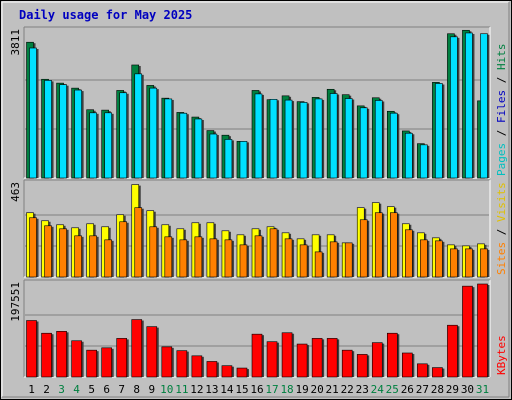 The width and height of the screenshot is (512, 400). Describe the element at coordinates (347, 389) in the screenshot. I see `x-tick-label: 22` at that location.